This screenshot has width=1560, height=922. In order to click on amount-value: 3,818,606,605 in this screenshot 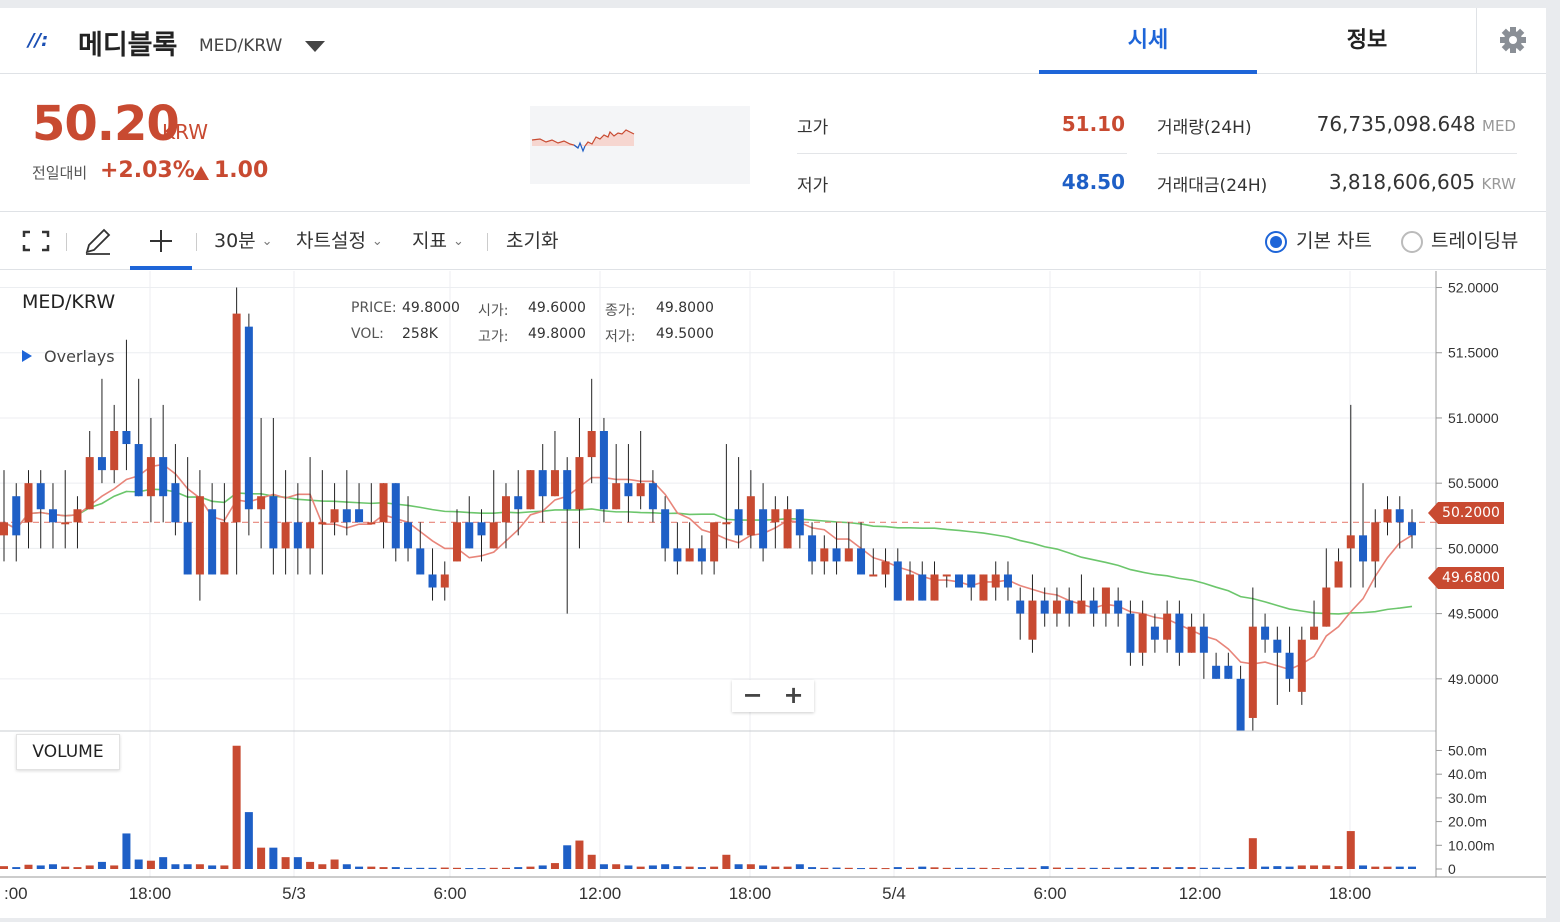, I will do `click(1402, 182)`.